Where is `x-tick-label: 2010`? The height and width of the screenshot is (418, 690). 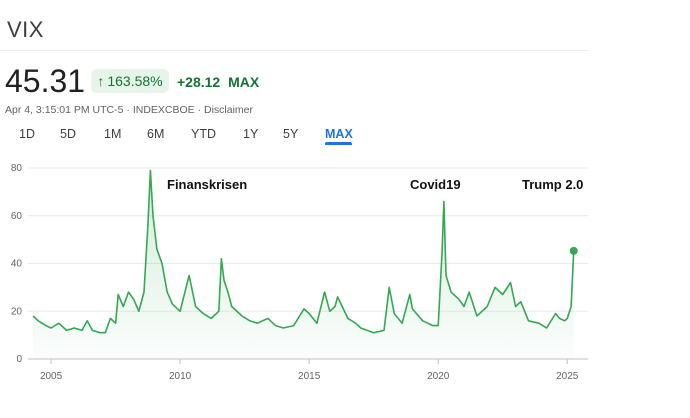 x-tick-label: 2010 is located at coordinates (180, 376).